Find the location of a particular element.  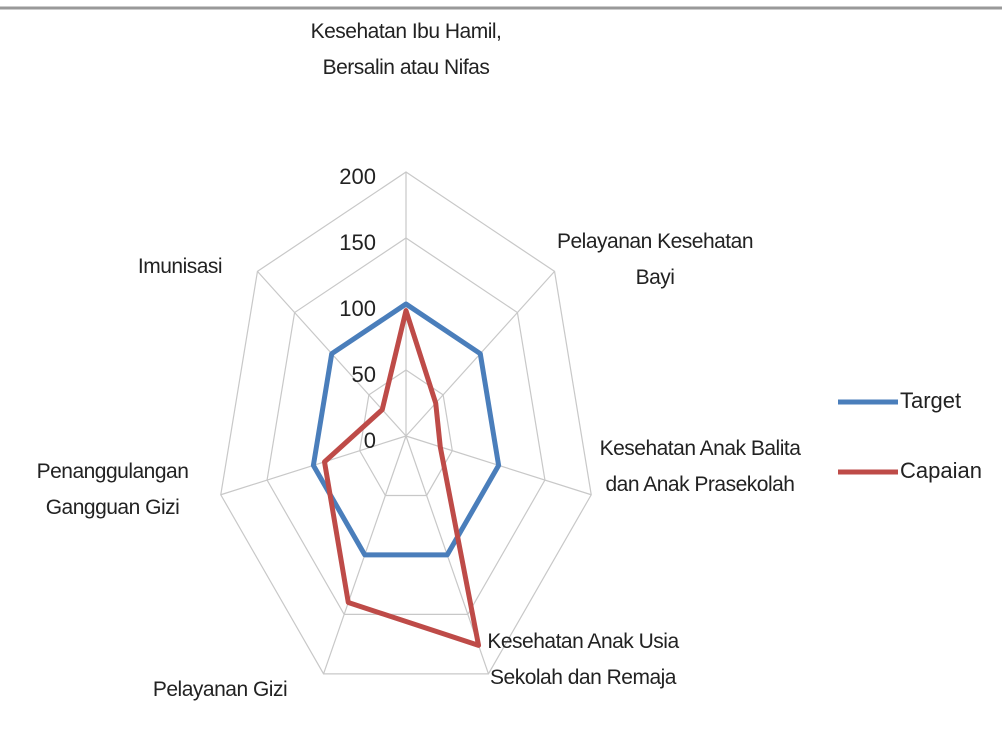

r-tick-label: 150 is located at coordinates (357, 242).